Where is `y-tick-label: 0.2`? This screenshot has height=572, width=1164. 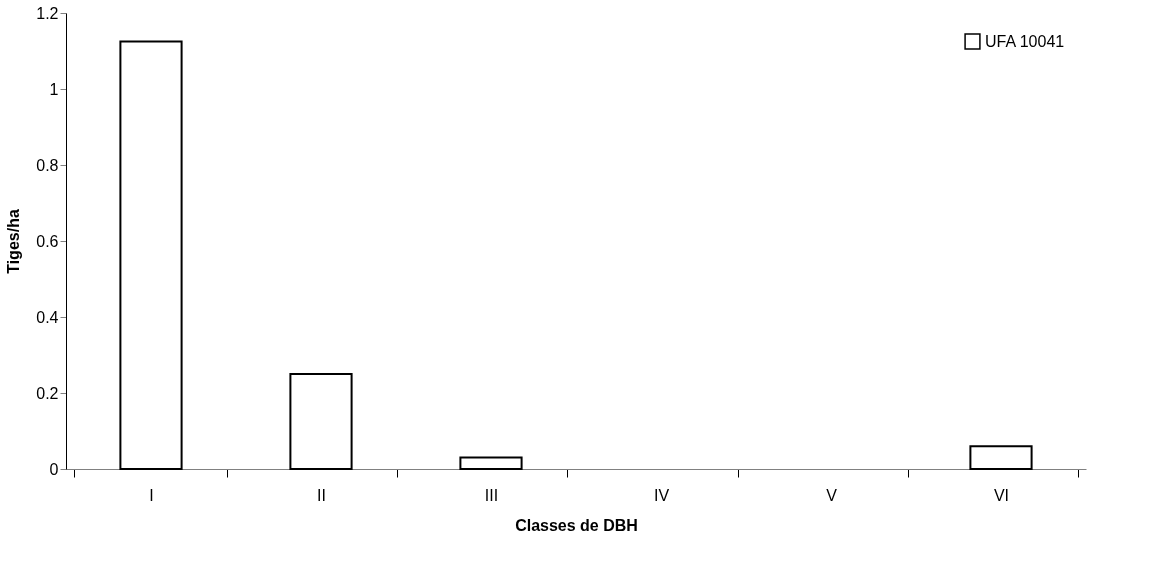
y-tick-label: 0.2 is located at coordinates (47, 393).